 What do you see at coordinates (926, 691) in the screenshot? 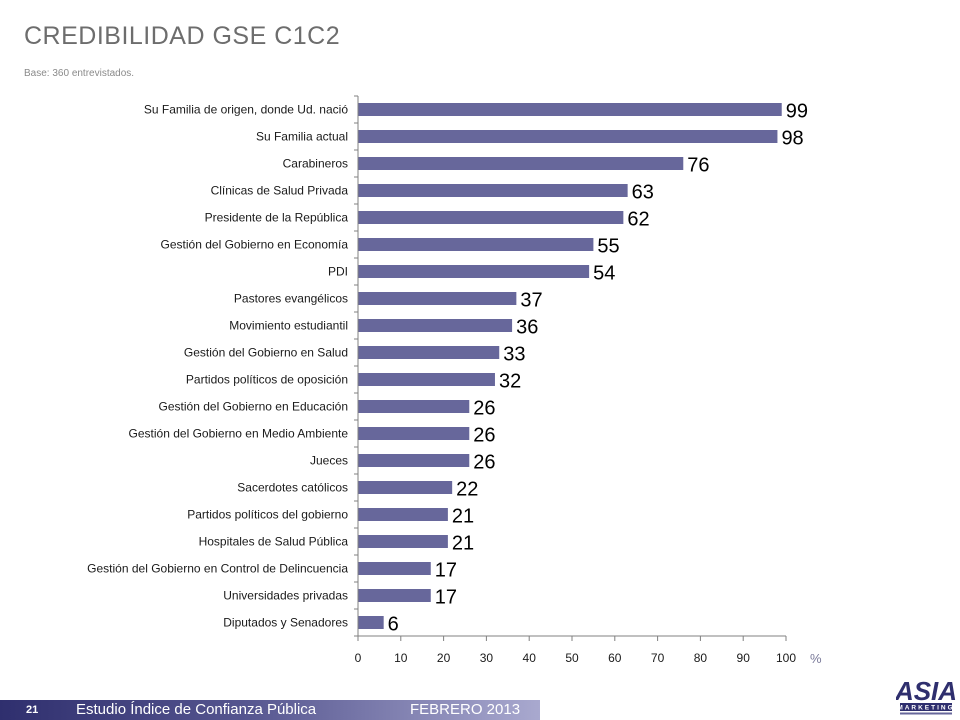
I see `svg-text: ASIA` at bounding box center [926, 691].